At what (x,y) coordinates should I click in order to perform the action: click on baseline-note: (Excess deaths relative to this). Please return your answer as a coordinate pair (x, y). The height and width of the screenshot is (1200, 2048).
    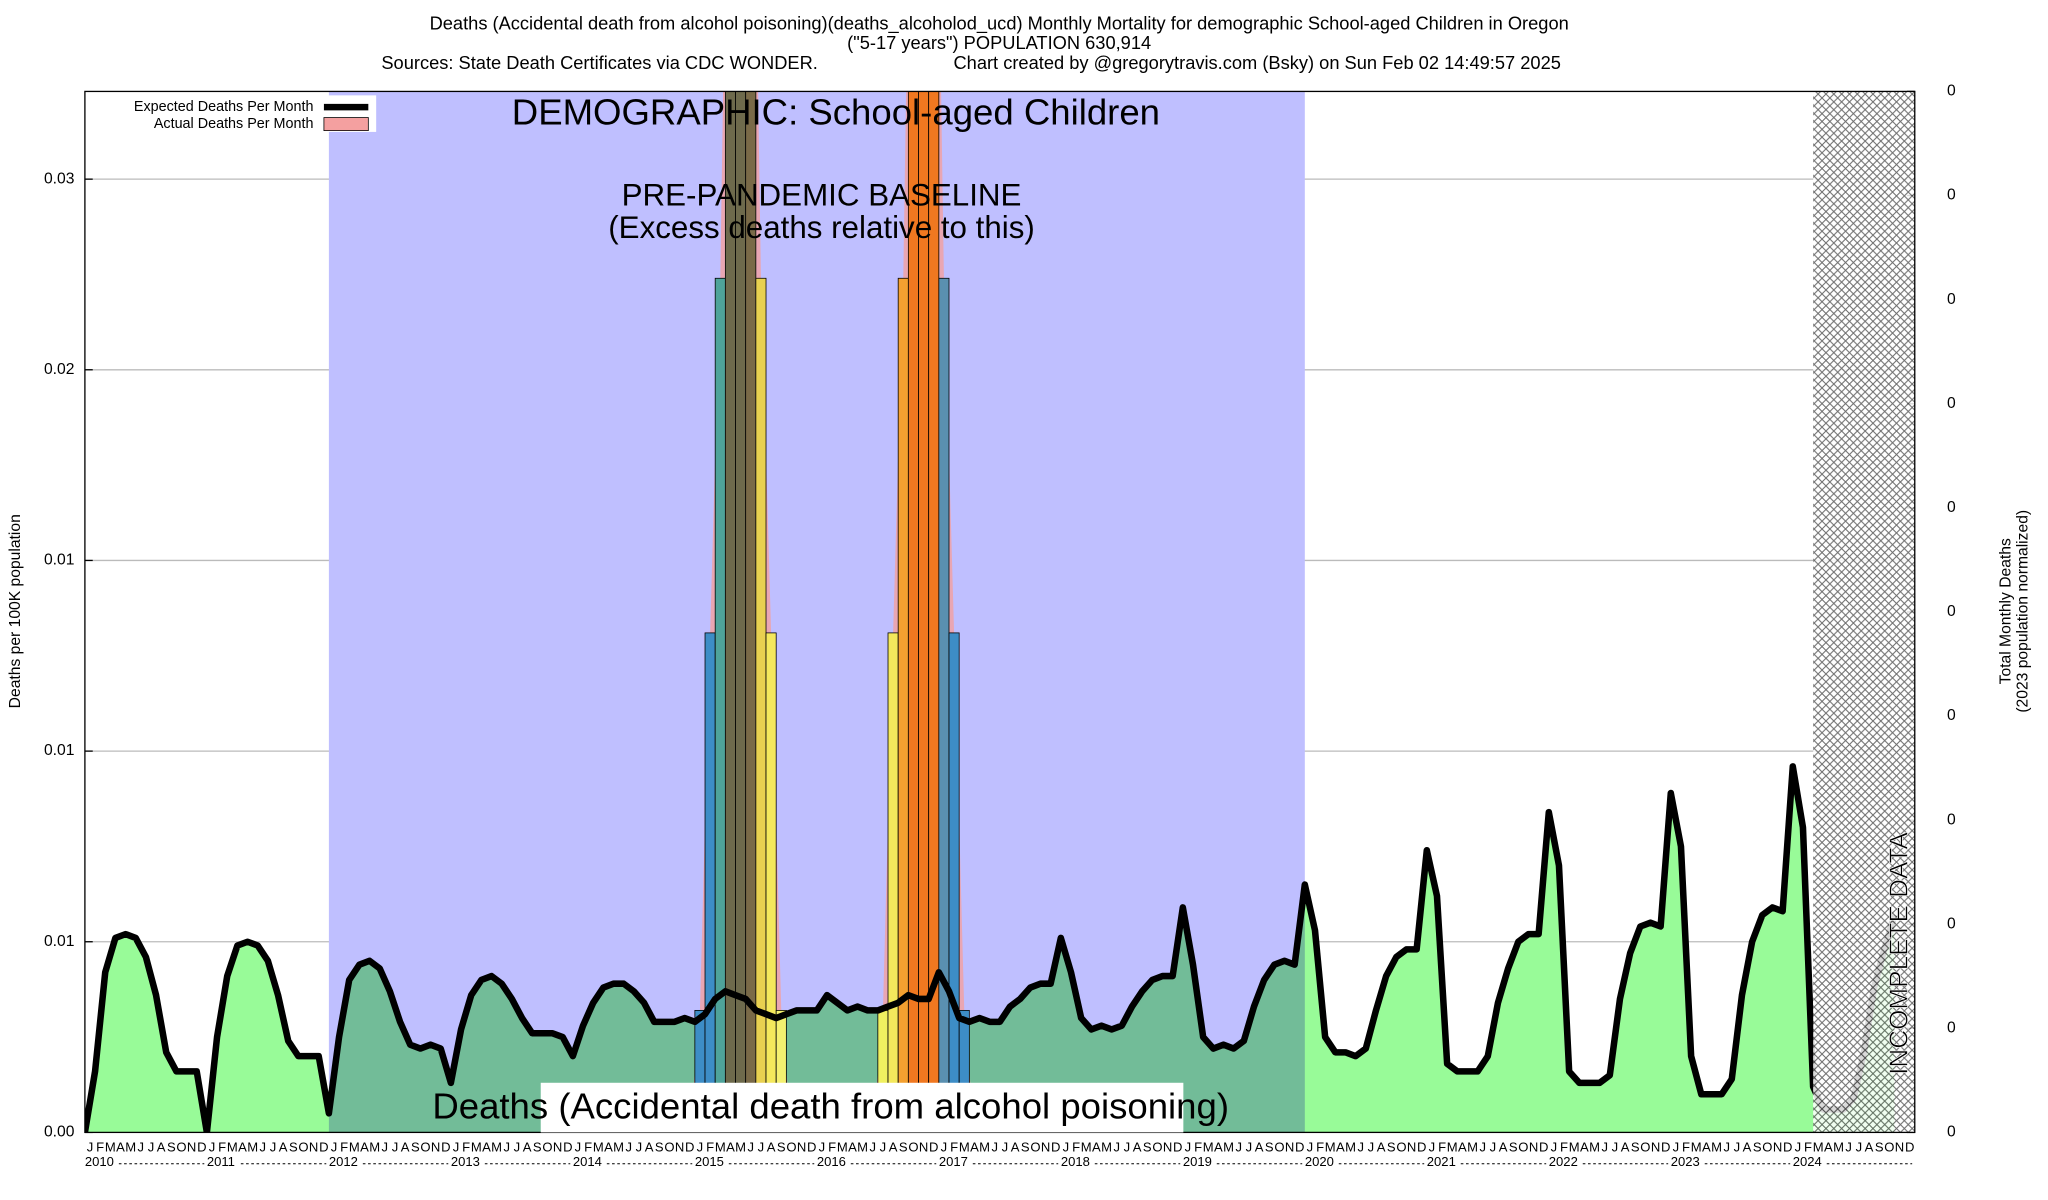
    Looking at the image, I should click on (821, 227).